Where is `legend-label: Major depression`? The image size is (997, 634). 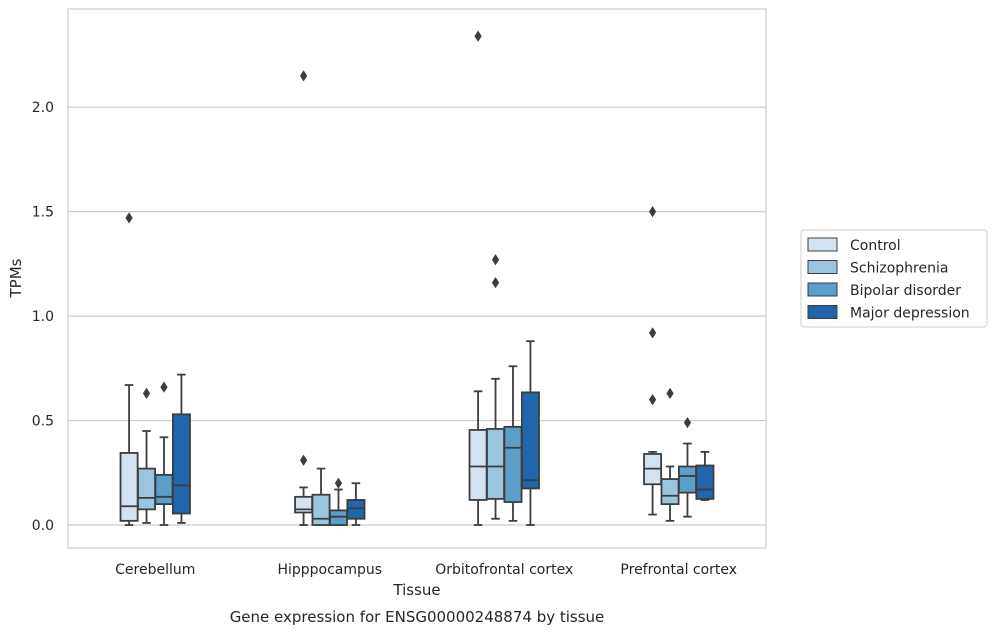 legend-label: Major depression is located at coordinates (910, 314).